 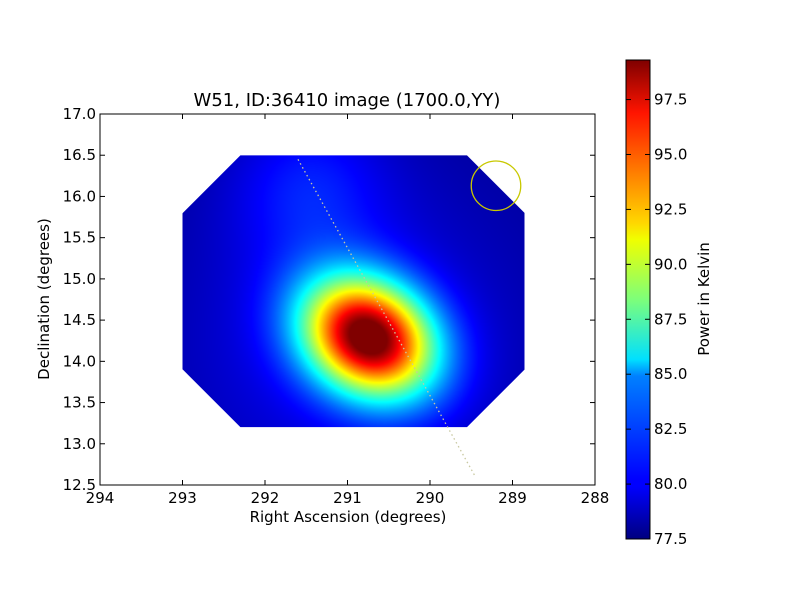 I want to click on x-tick-label: 288, so click(x=595, y=498).